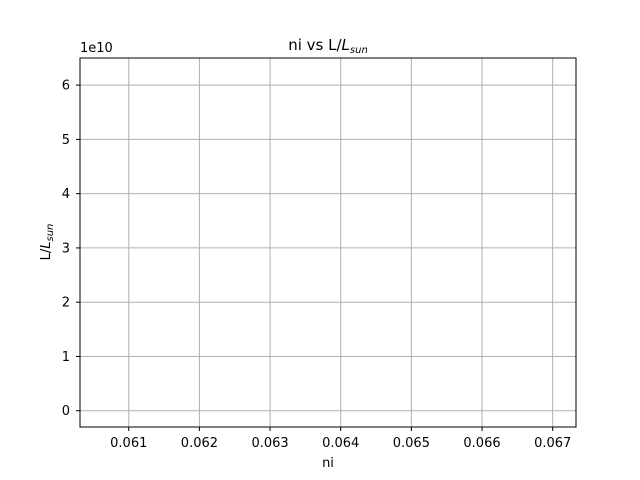  I want to click on x-tick-label: 0.064, so click(340, 443).